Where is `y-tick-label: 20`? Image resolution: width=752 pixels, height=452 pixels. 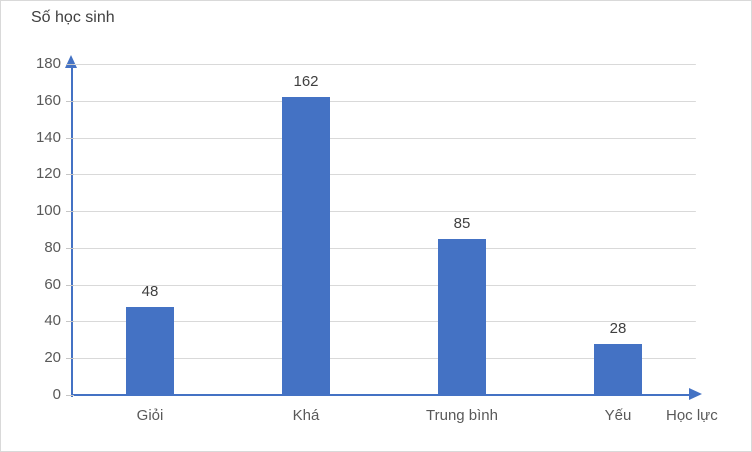 y-tick-label: 20 is located at coordinates (52, 357).